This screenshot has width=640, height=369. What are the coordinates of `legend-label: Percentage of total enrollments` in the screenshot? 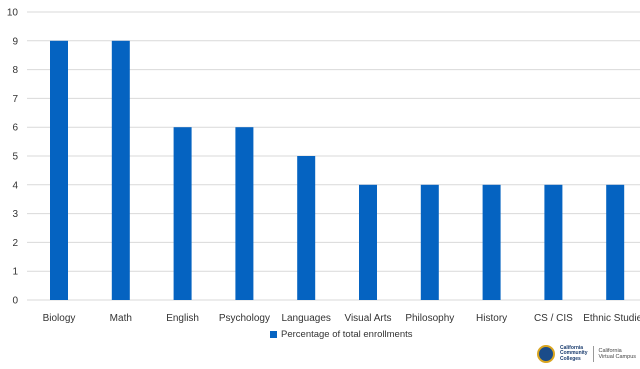 It's located at (347, 334).